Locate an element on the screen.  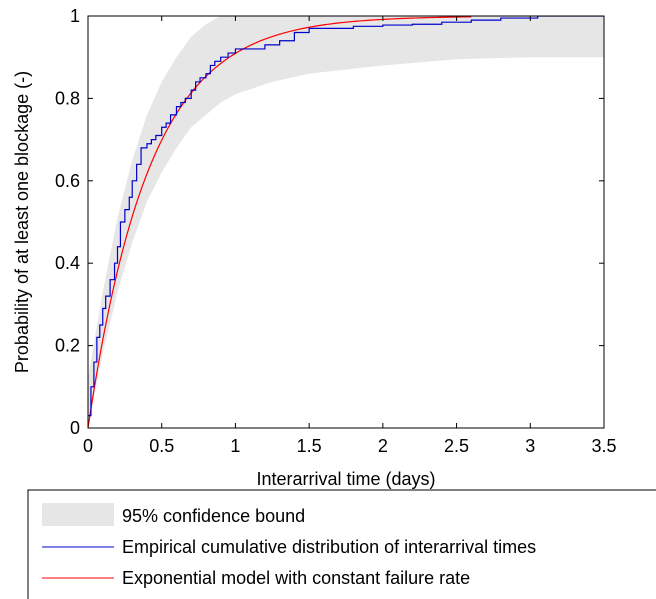
y-tick-label: 1 is located at coordinates (75, 16).